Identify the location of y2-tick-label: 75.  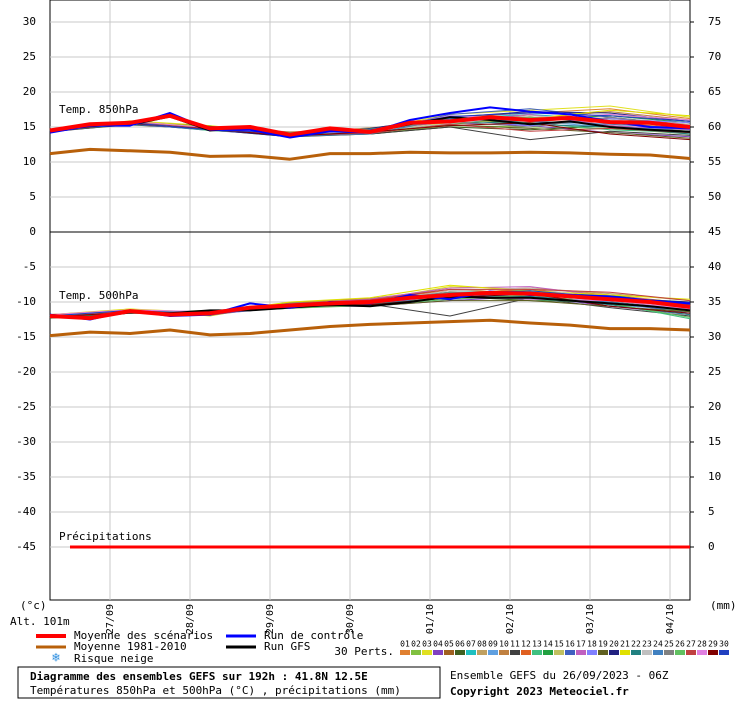
(714, 21).